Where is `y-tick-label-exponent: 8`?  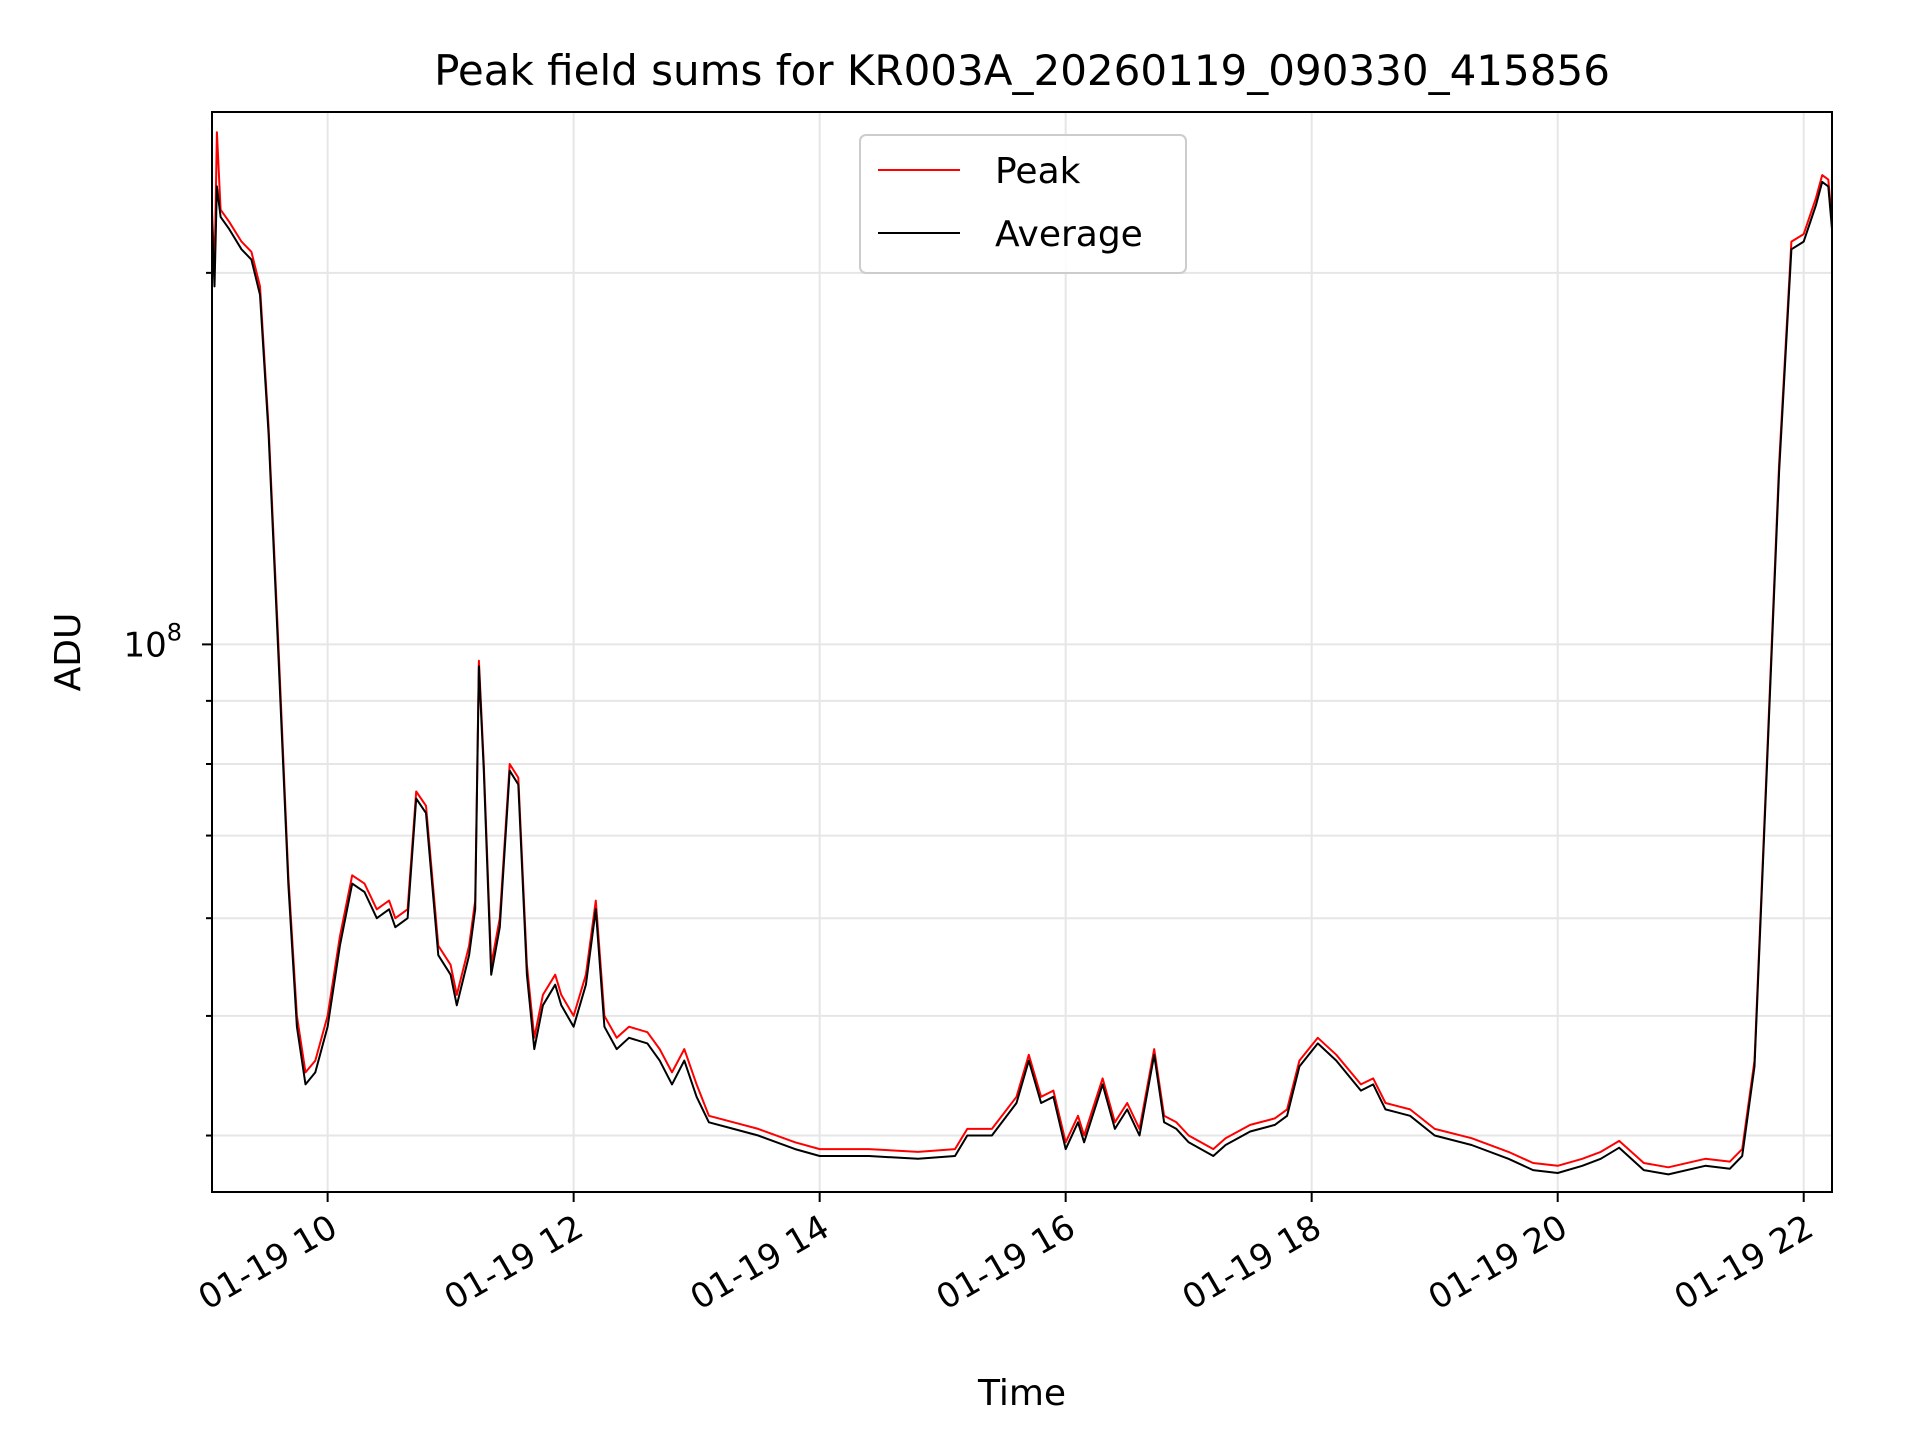
y-tick-label-exponent: 8 is located at coordinates (174, 632).